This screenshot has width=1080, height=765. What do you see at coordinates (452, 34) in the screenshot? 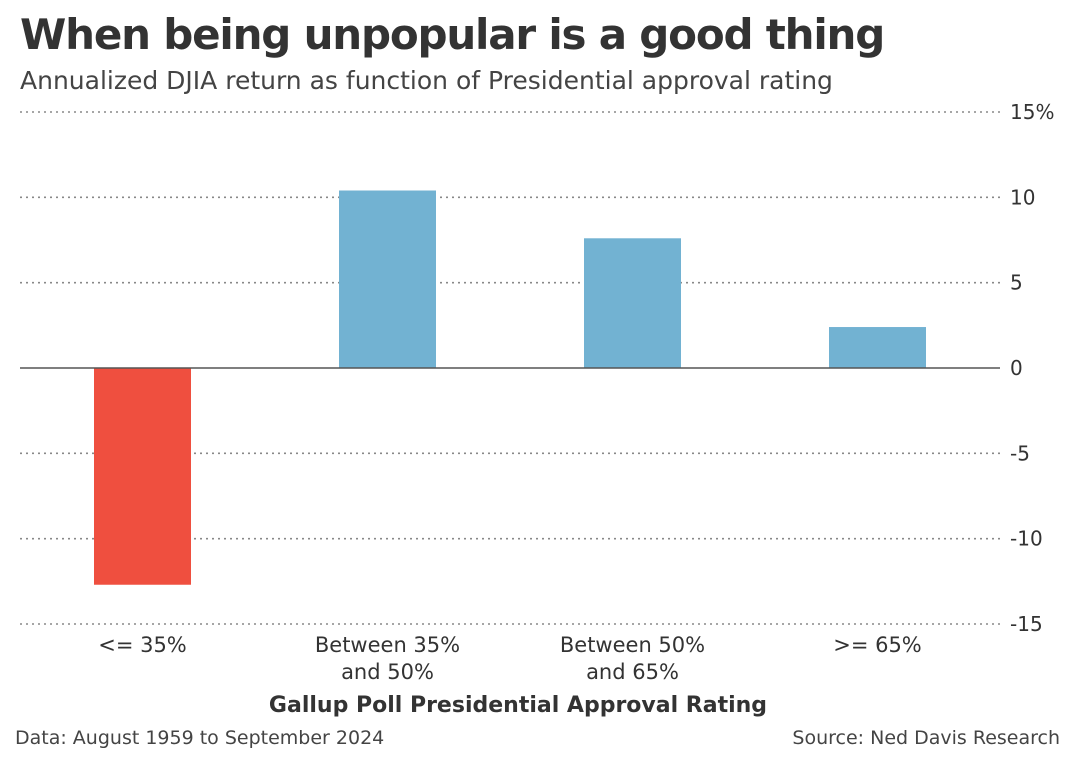
I see `chart-title: When being unpopular is a good thing` at bounding box center [452, 34].